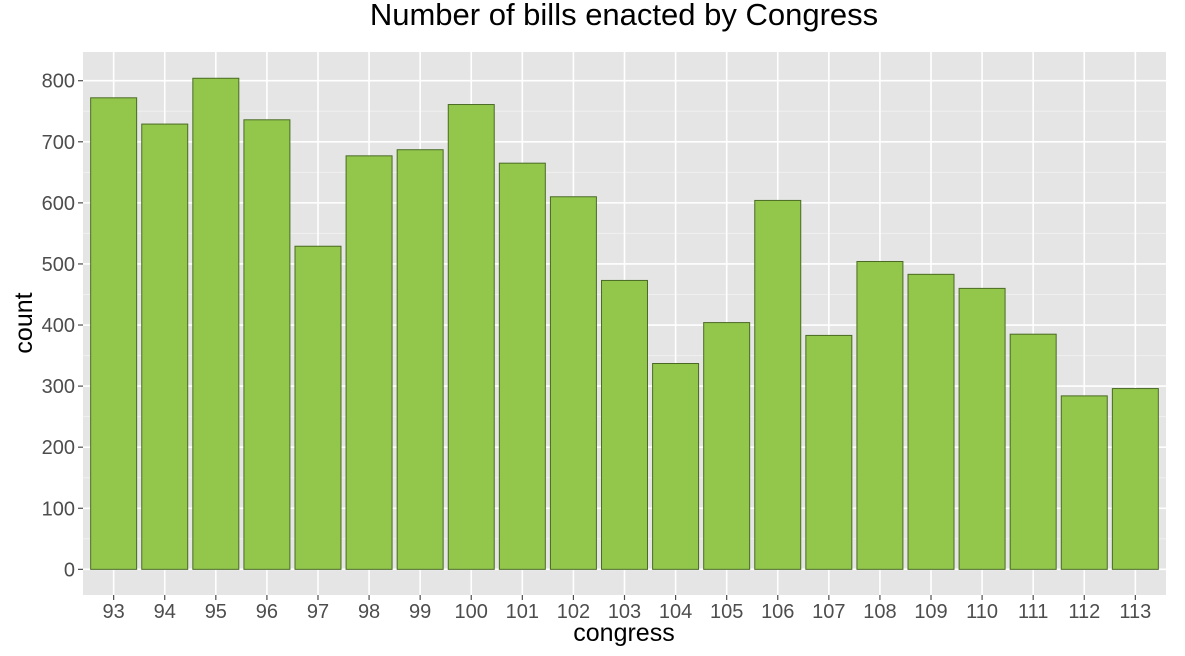 Image resolution: width=1185 pixels, height=656 pixels. I want to click on x-tick-label: 98, so click(369, 612).